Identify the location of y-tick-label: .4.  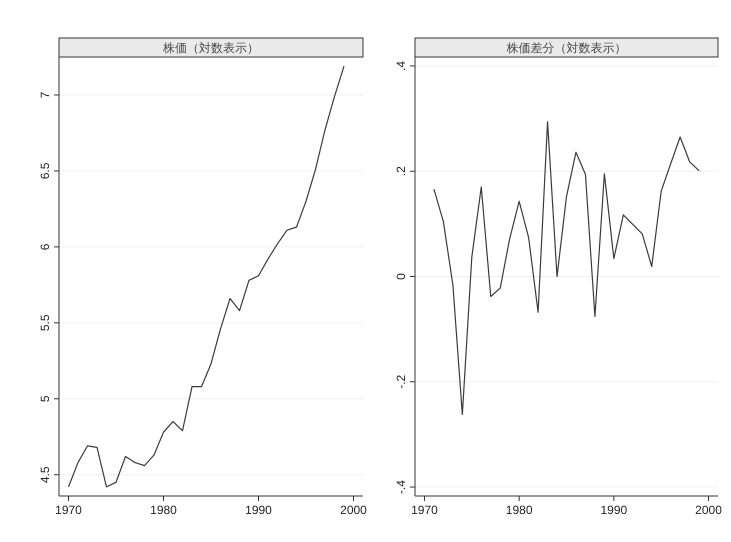
(401, 65).